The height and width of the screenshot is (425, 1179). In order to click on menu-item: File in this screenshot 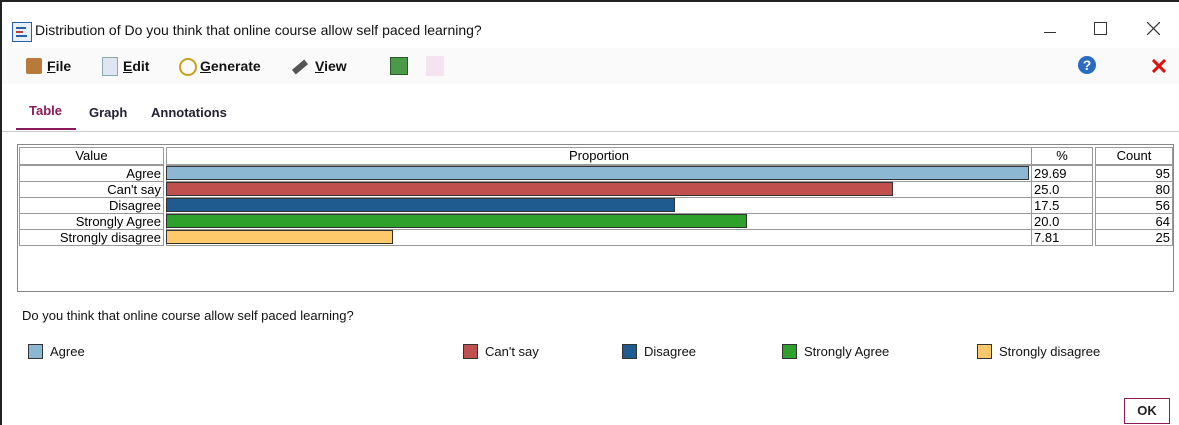, I will do `click(59, 66)`.